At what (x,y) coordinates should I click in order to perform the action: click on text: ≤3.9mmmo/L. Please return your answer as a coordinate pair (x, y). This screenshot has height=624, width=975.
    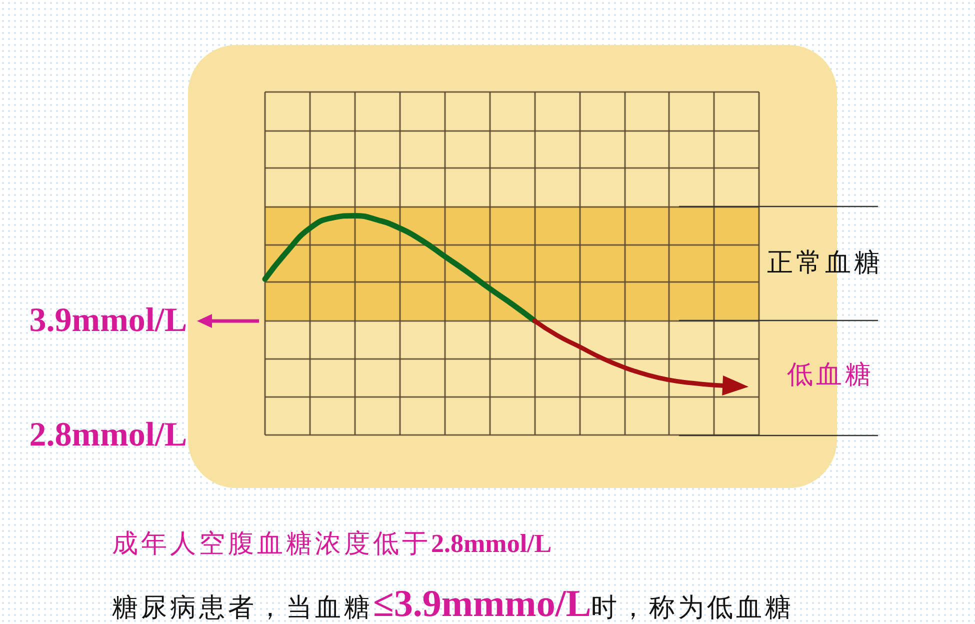
    Looking at the image, I should click on (482, 603).